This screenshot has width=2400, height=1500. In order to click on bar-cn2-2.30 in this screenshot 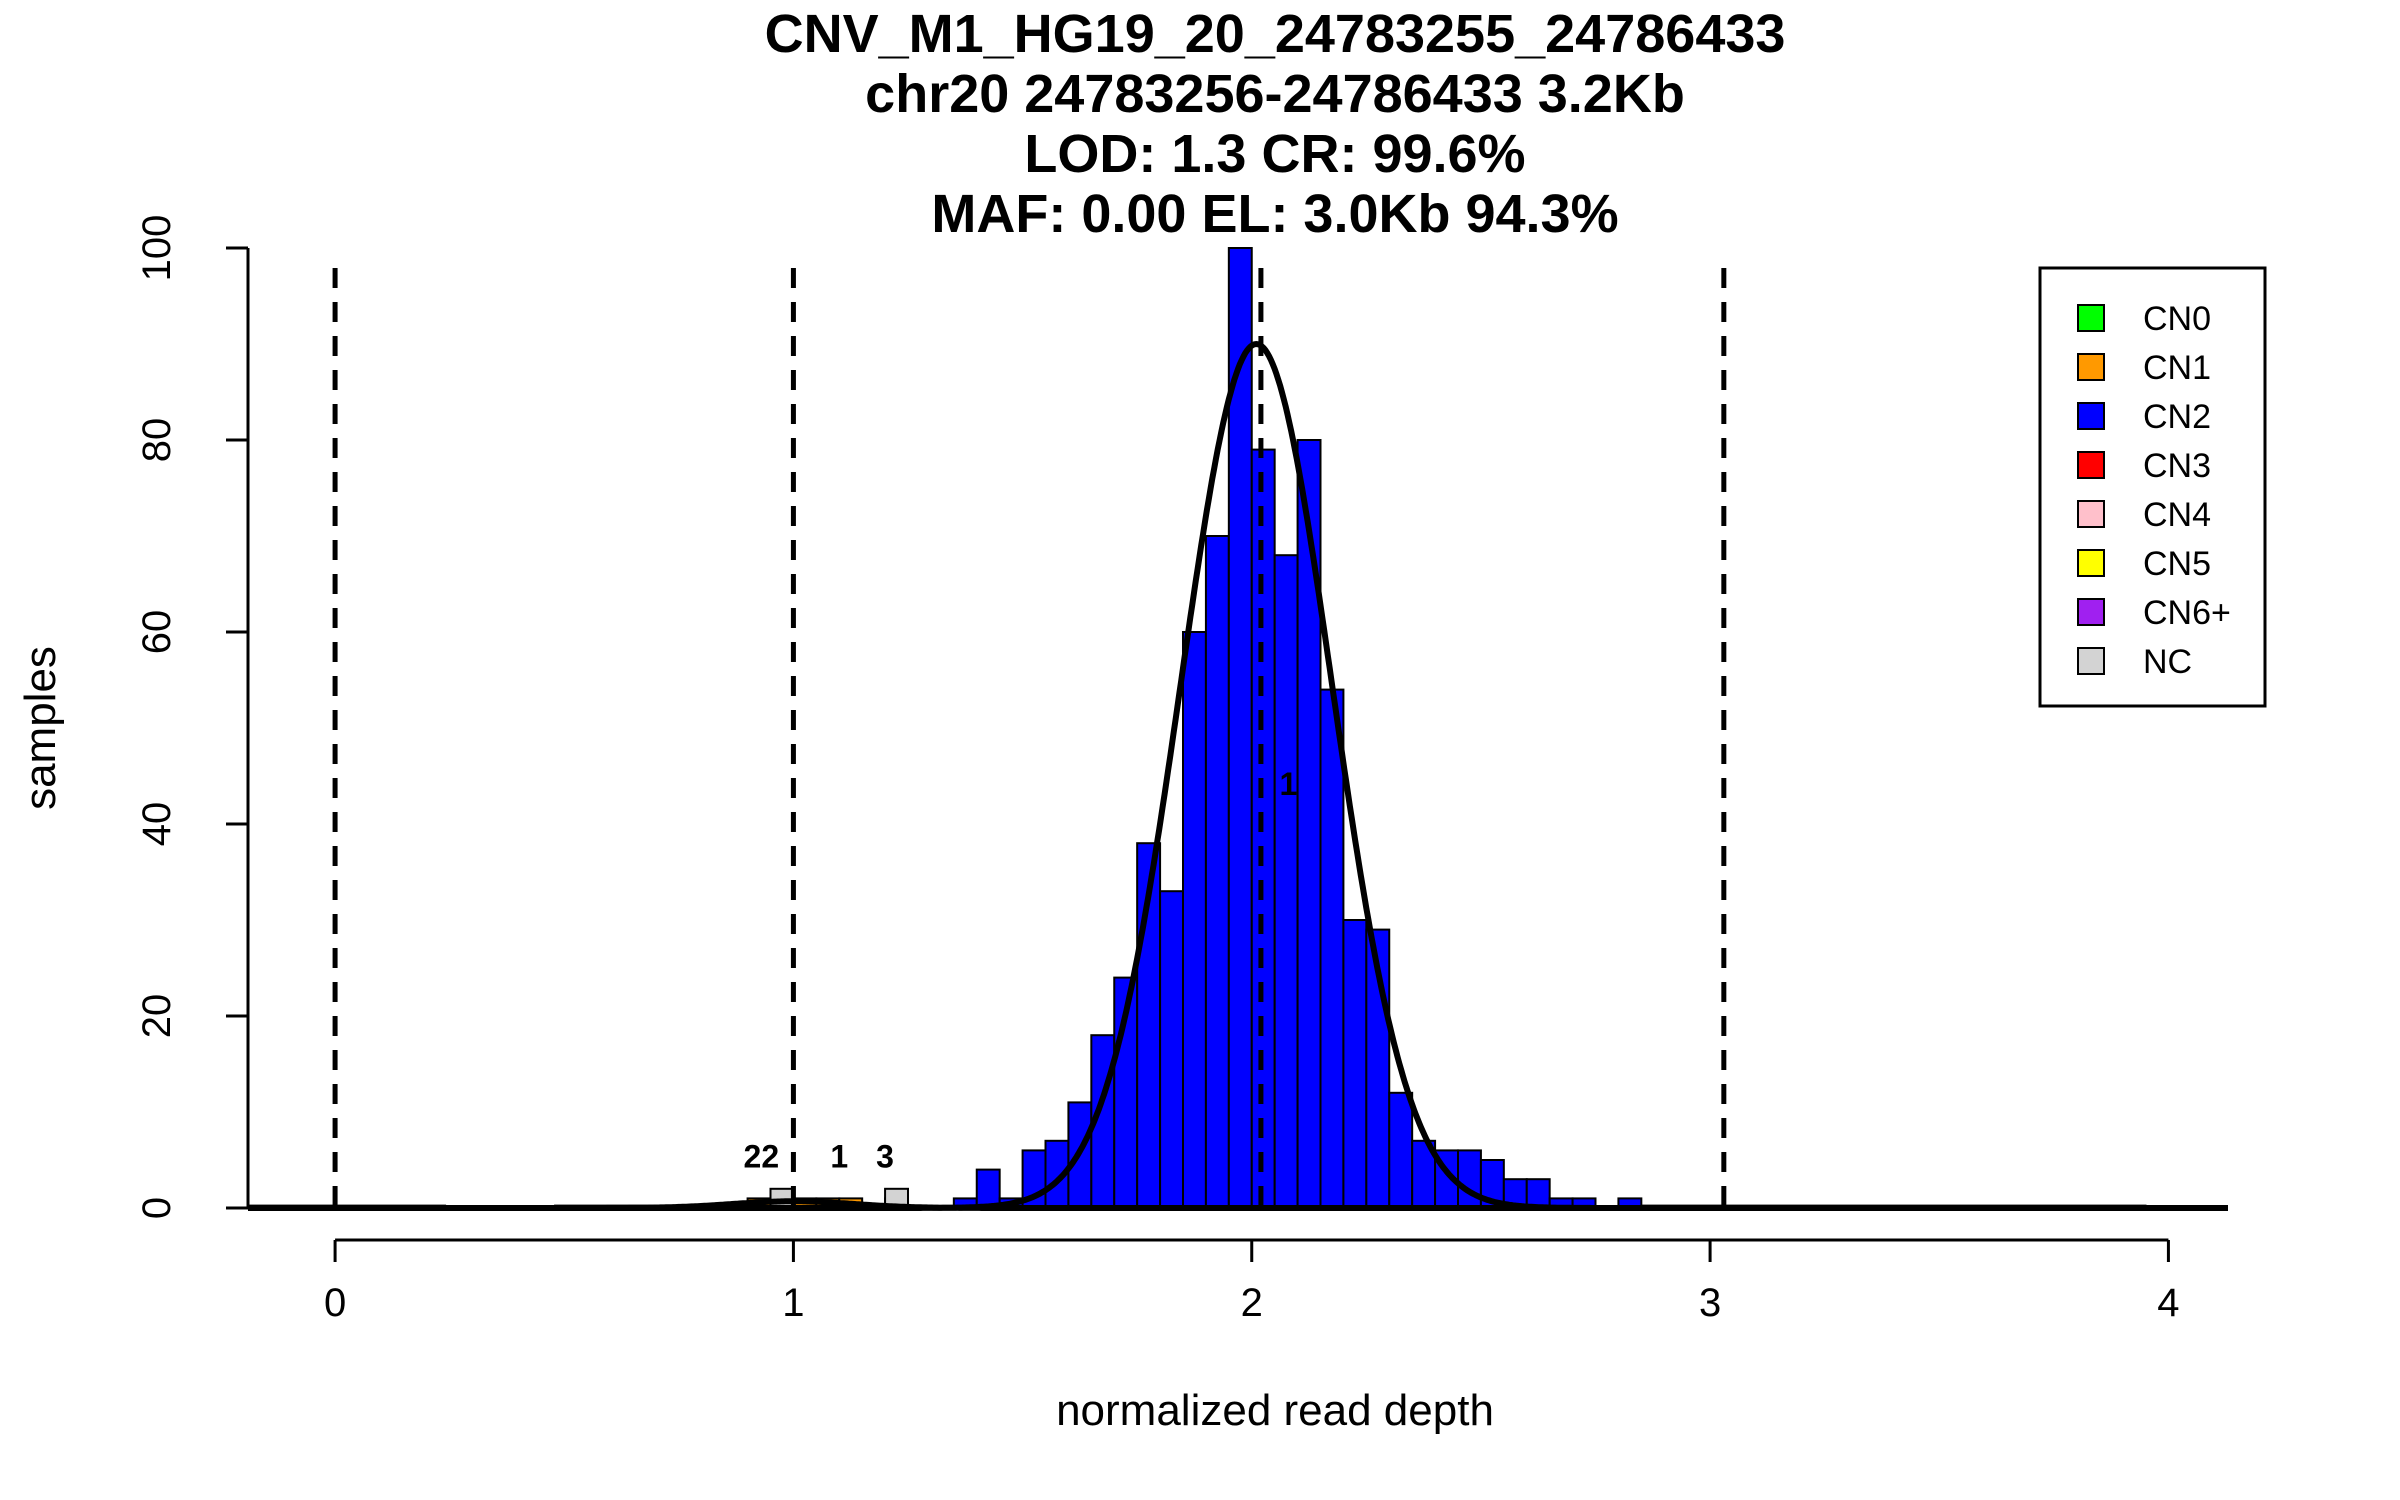, I will do `click(1401, 1150)`.